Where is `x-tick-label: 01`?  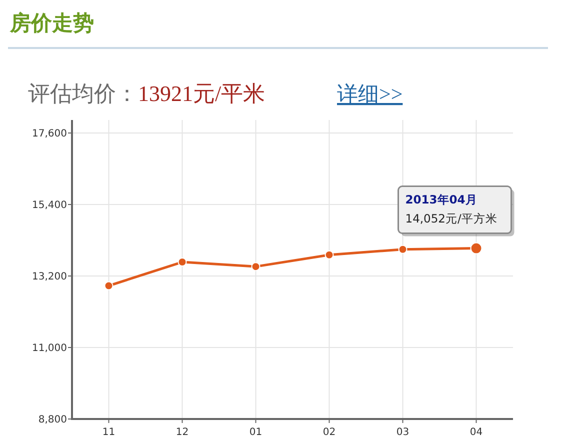
x-tick-label: 01 is located at coordinates (255, 432).